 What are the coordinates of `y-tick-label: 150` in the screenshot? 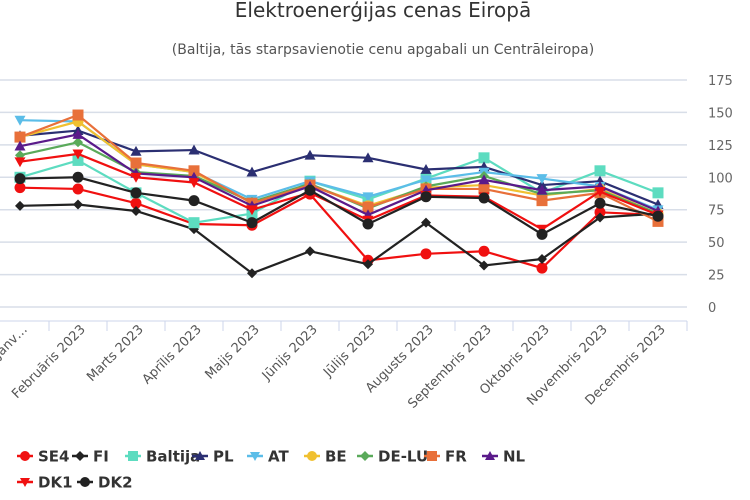 It's located at (720, 113).